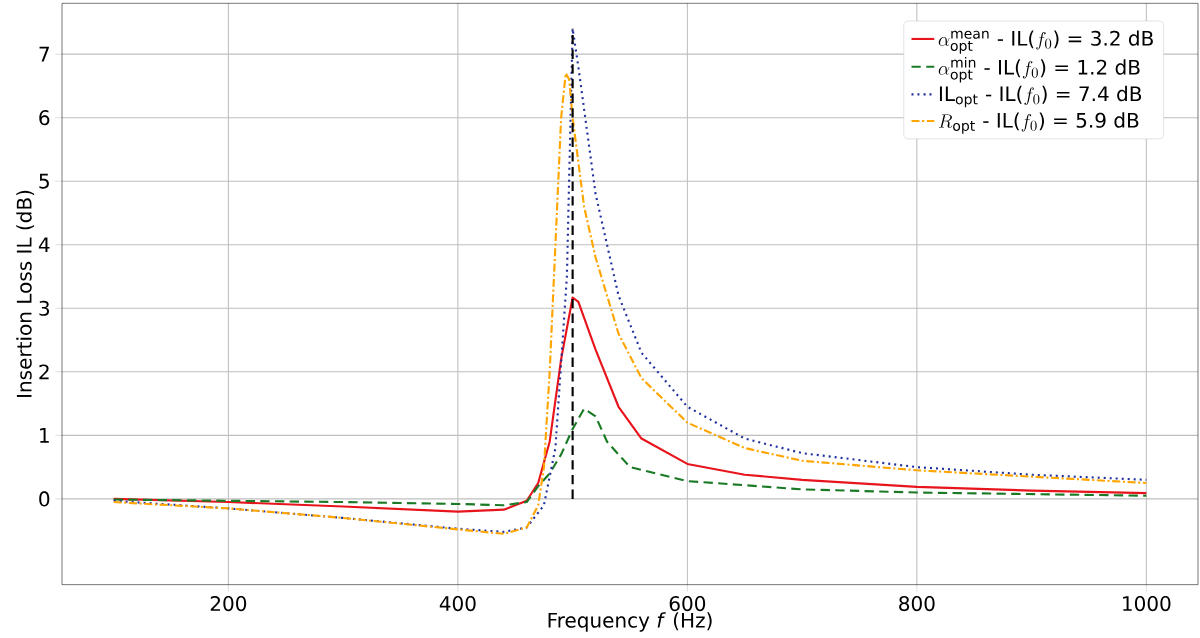 The width and height of the screenshot is (1200, 638). Describe the element at coordinates (687, 604) in the screenshot. I see `x-tick-label: 600` at that location.